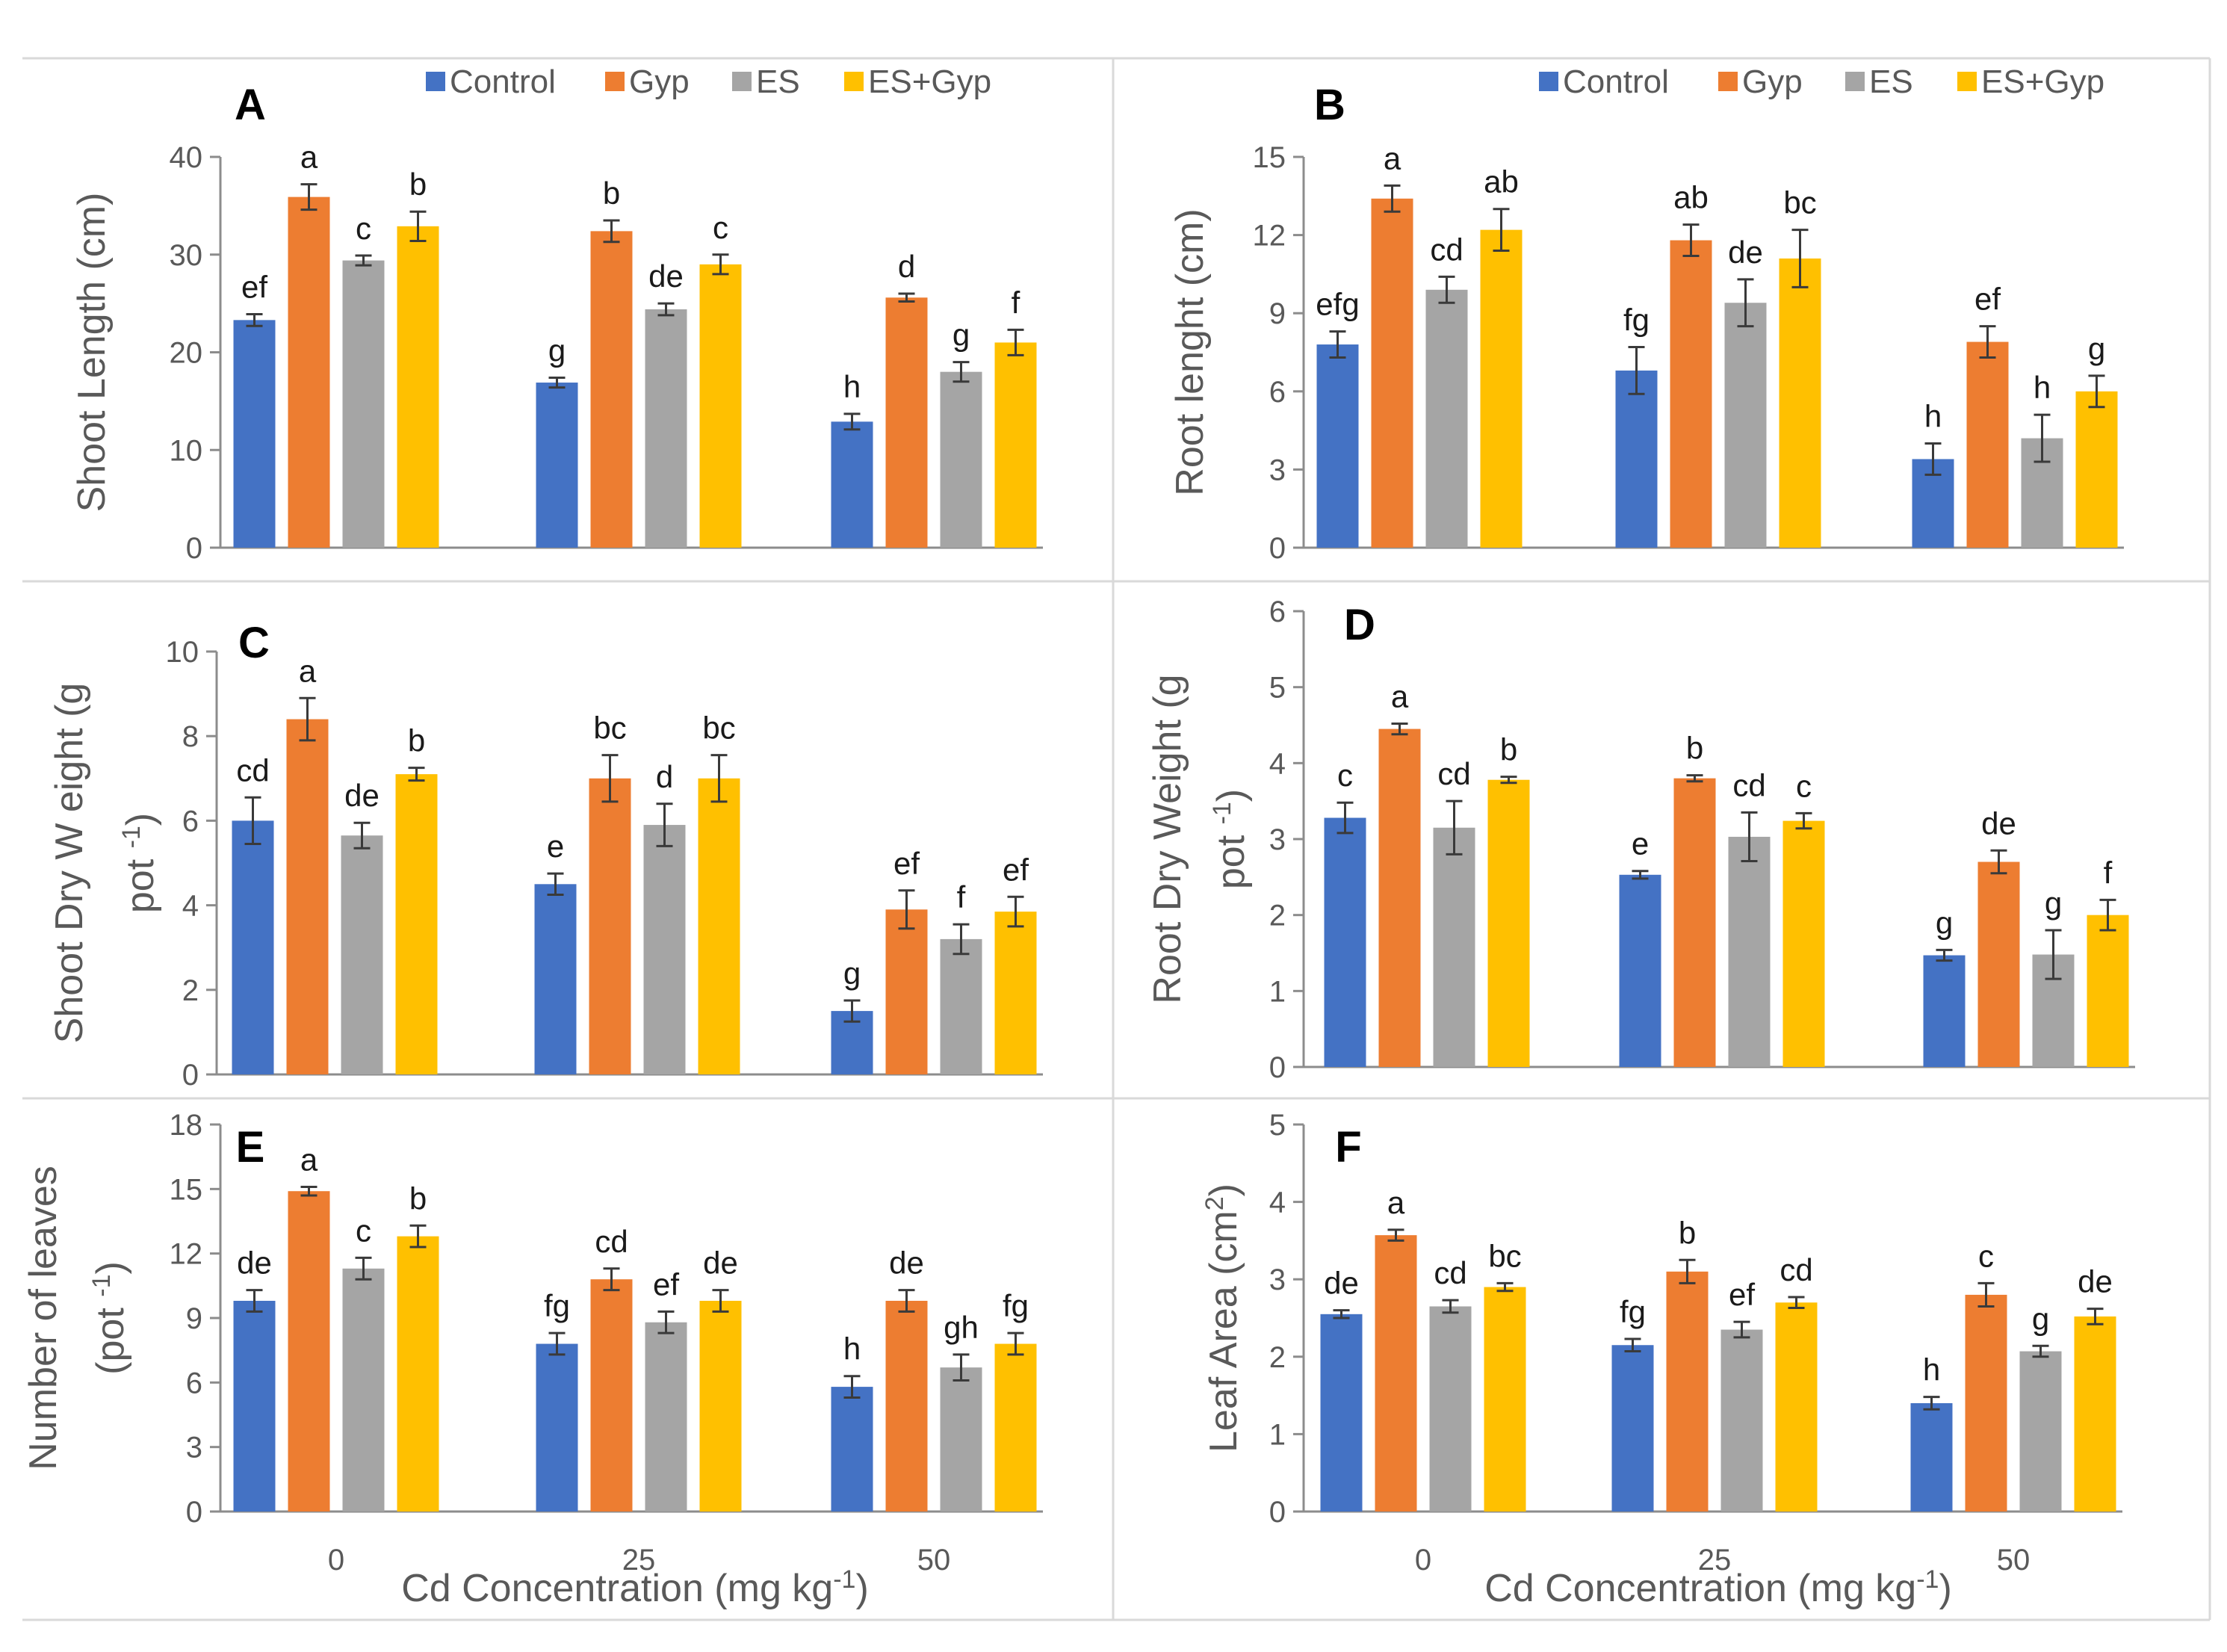 The width and height of the screenshot is (2227, 1652). What do you see at coordinates (708, 82) in the screenshot?
I see `legend: Control Gyp ES ES+Gyp` at bounding box center [708, 82].